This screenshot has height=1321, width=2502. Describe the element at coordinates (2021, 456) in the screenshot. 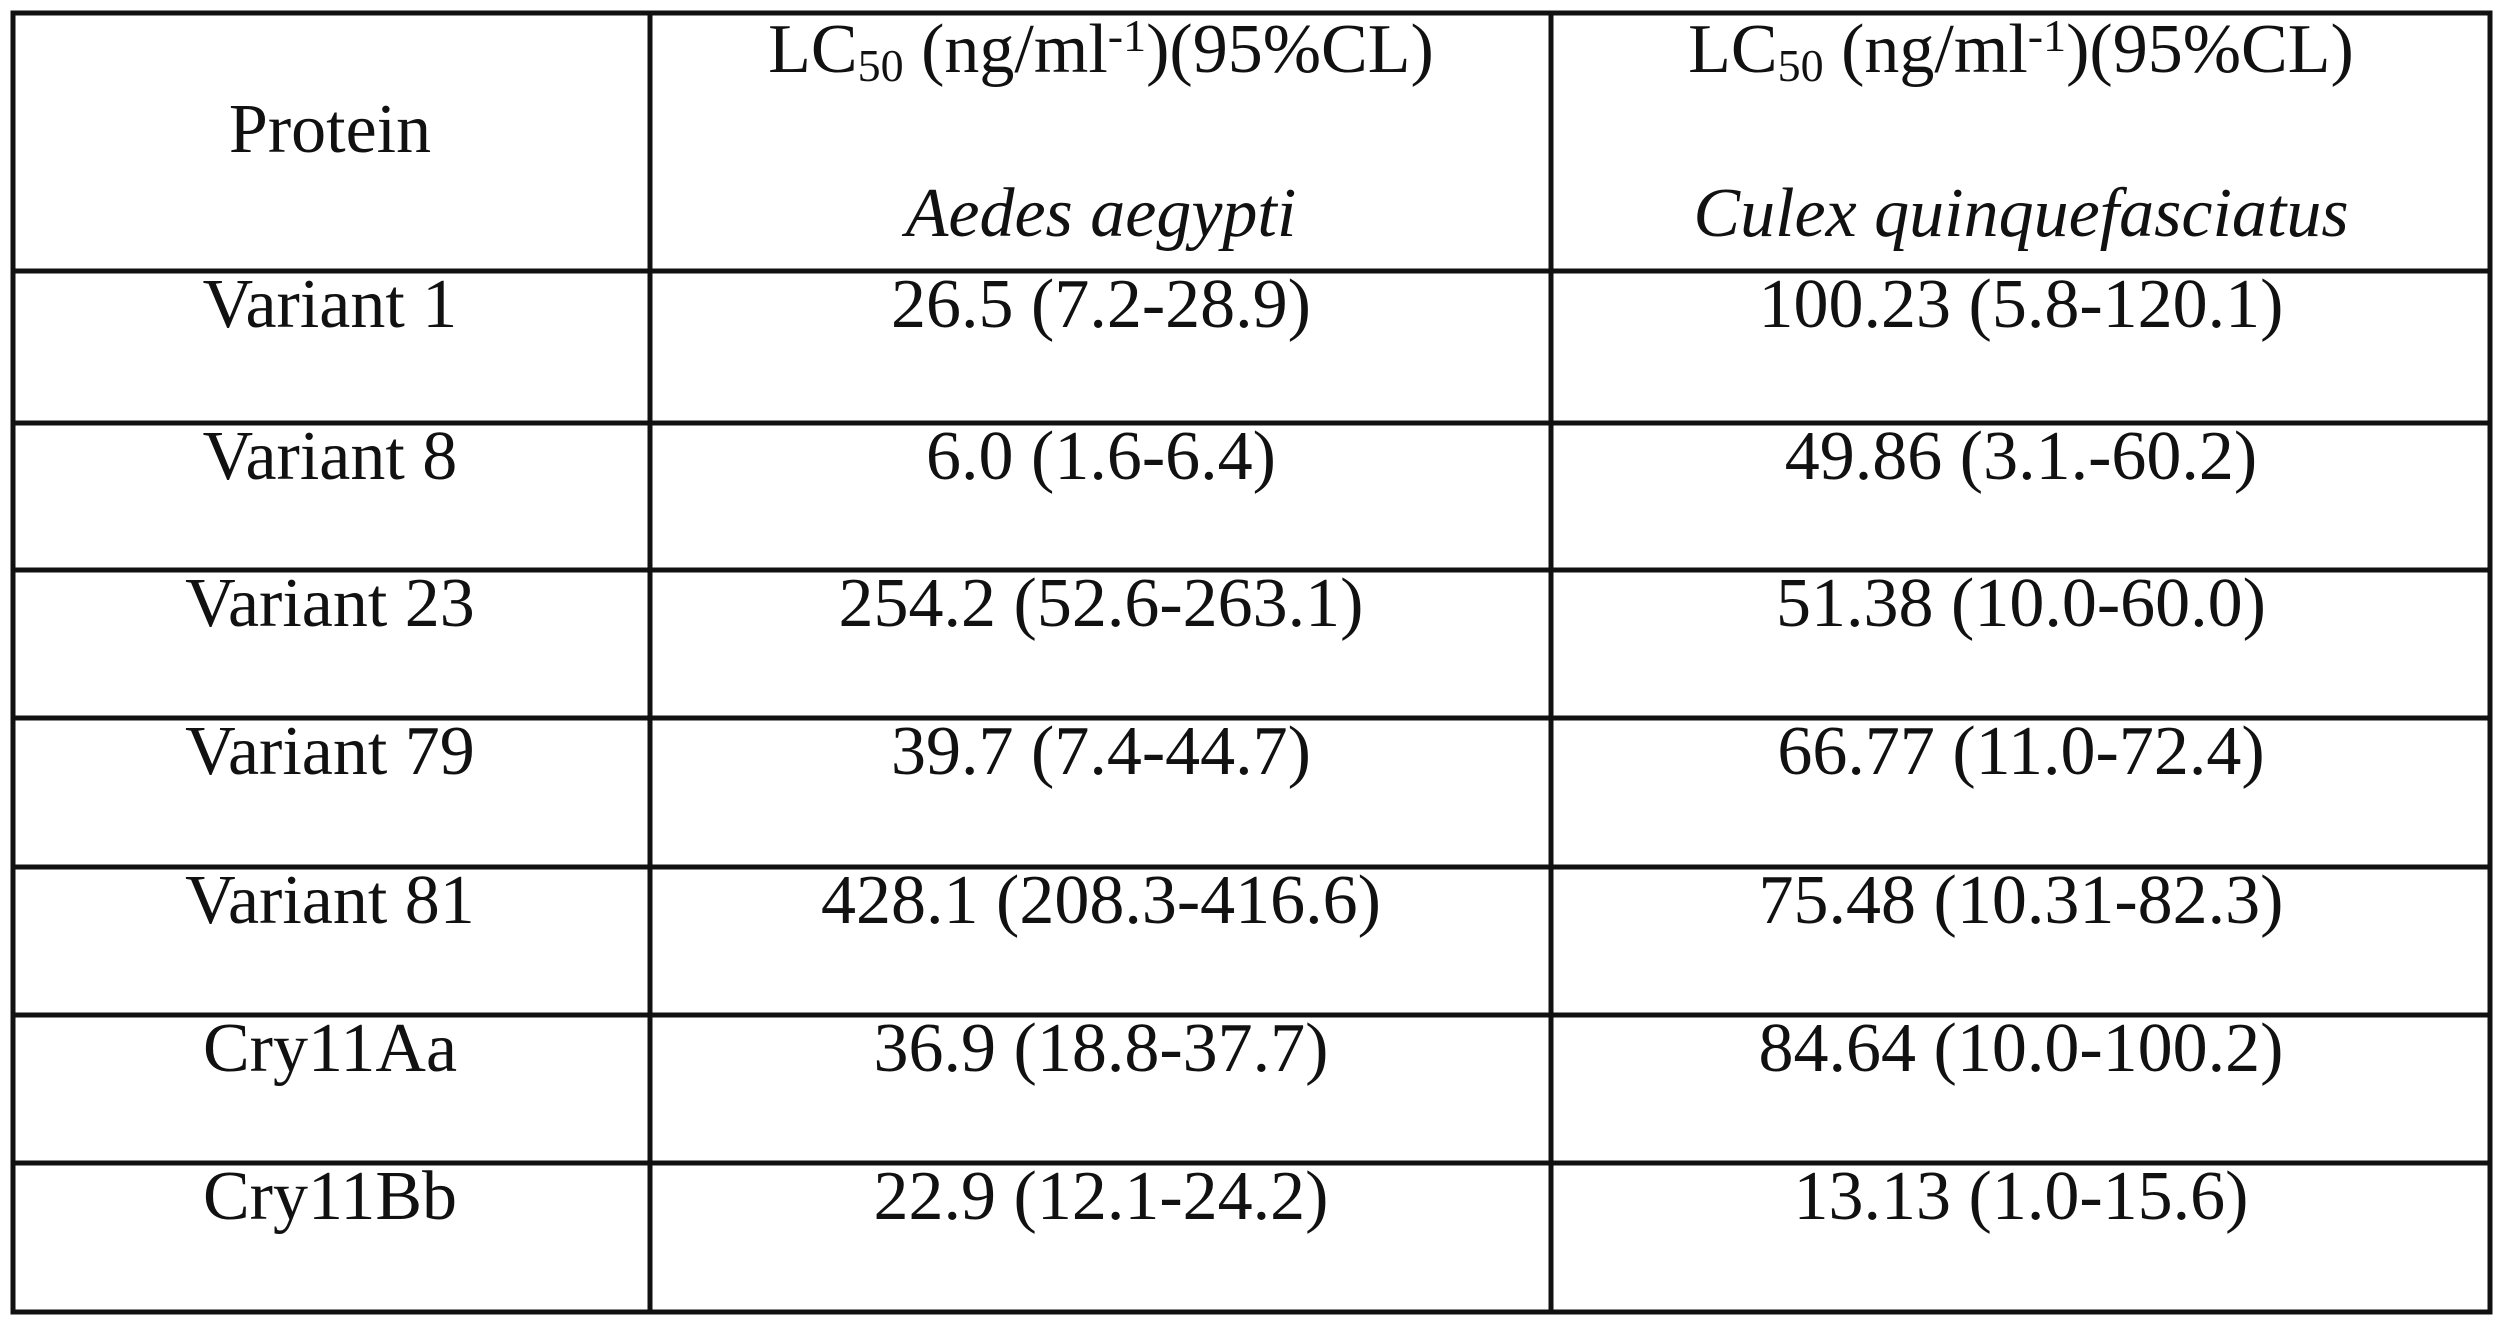

I see `value-cell: 49.86 (3.1.-60.2)` at that location.